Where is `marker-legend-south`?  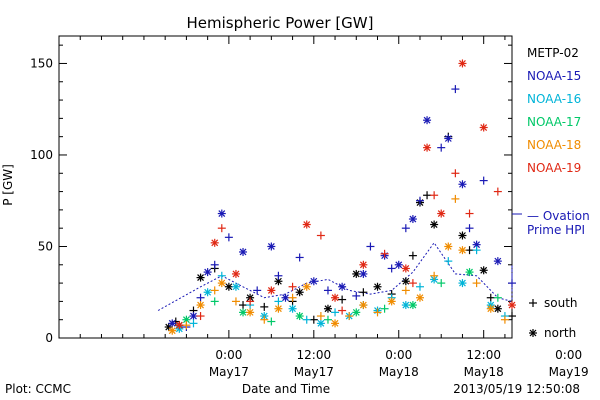
marker-legend-south is located at coordinates (533, 303).